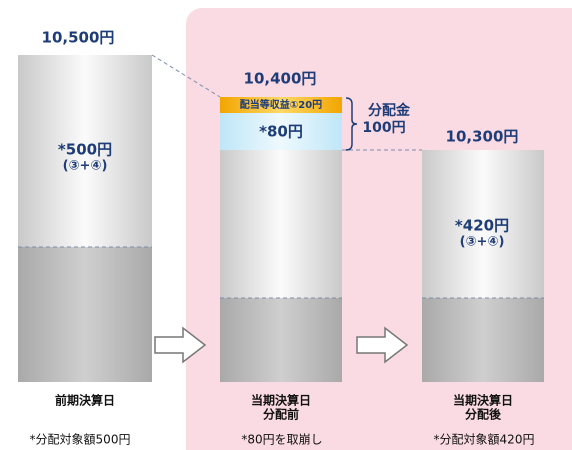 The width and height of the screenshot is (572, 450). I want to click on date-label: 分配後, so click(483, 414).